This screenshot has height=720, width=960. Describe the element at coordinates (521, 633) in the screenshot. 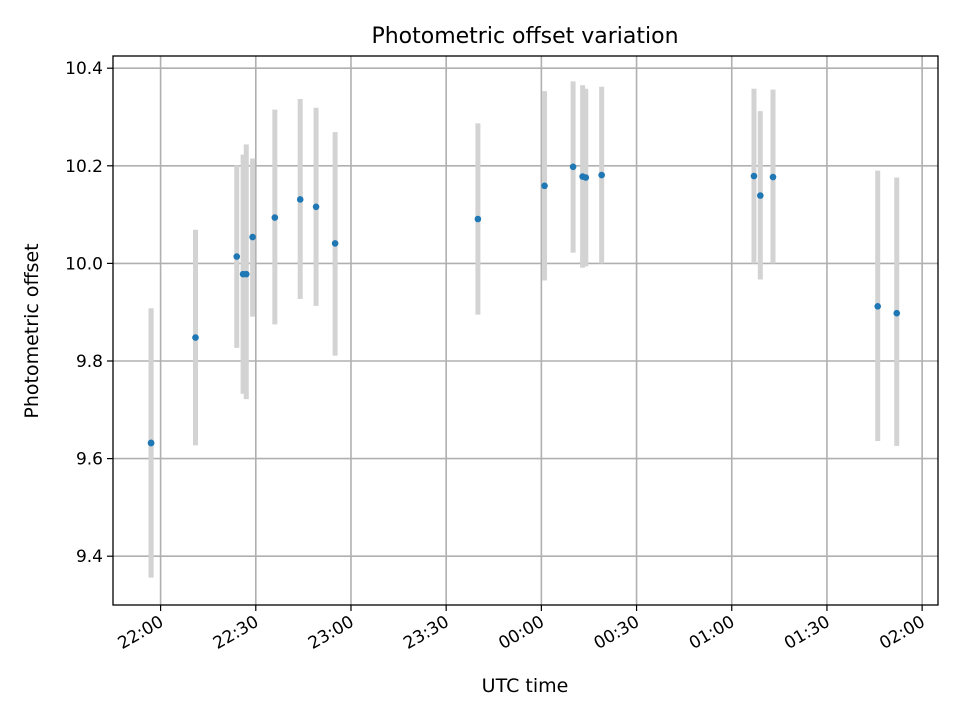

I see `x-tick-label: 00:00` at that location.